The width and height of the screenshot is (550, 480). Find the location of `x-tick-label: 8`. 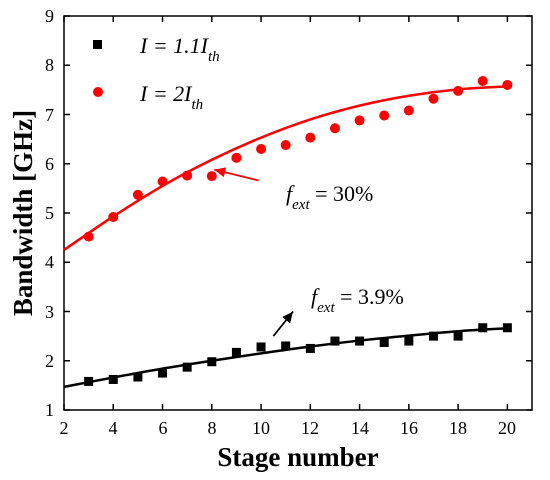

x-tick-label: 8 is located at coordinates (212, 428).